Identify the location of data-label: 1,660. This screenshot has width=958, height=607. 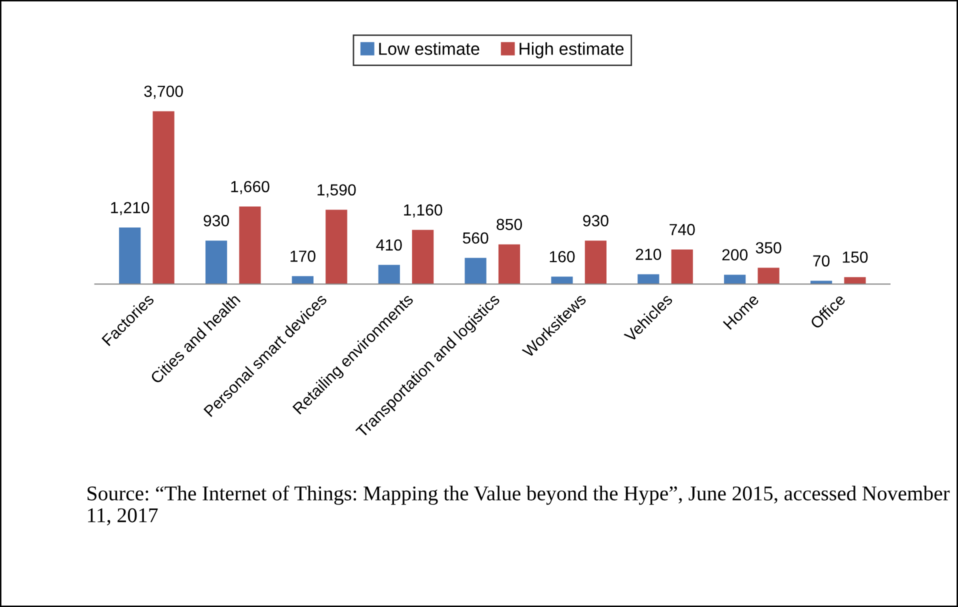
(250, 187).